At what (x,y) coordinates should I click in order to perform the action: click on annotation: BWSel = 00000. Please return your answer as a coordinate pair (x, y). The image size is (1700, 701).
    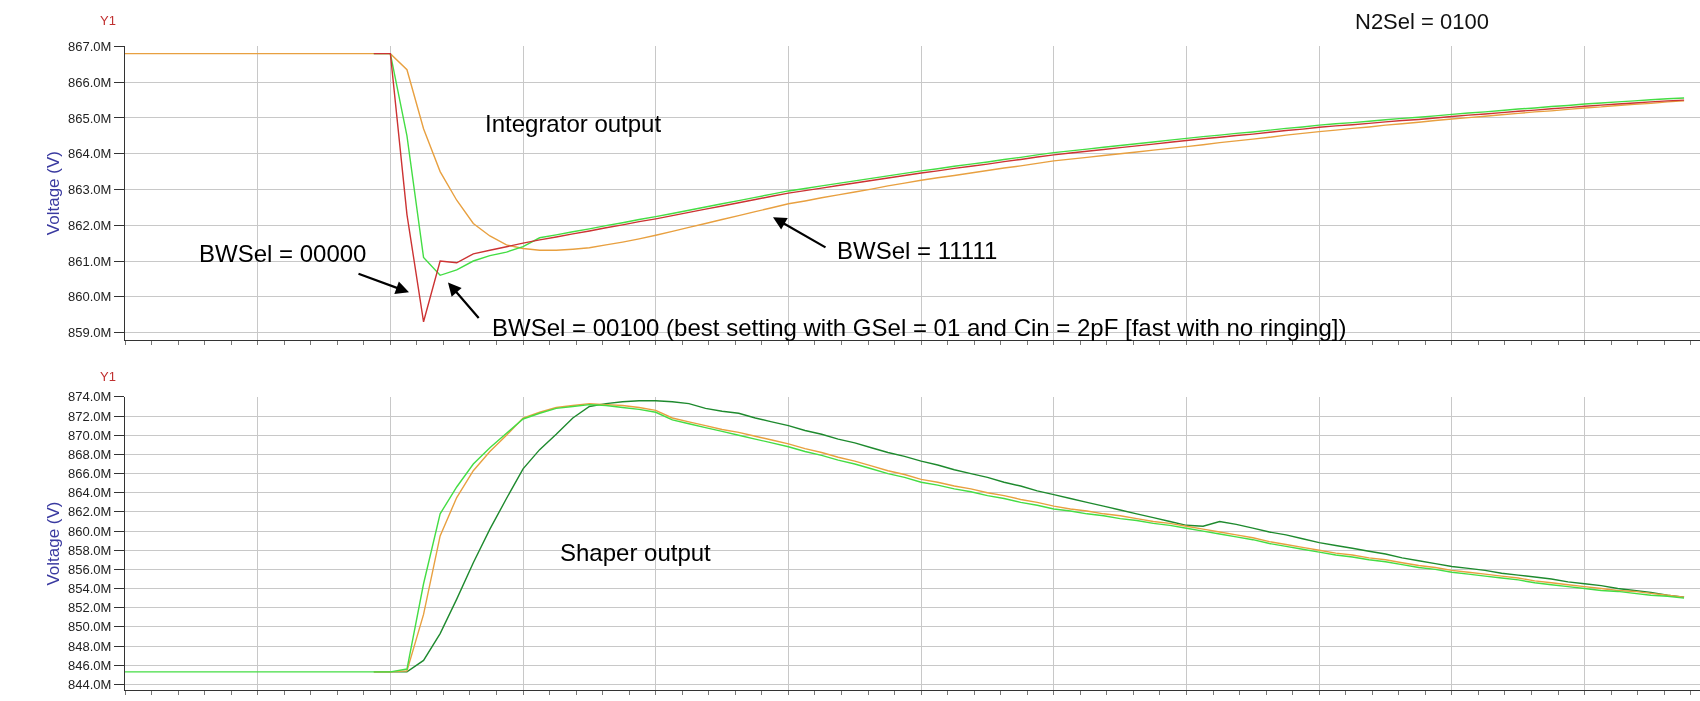
    Looking at the image, I should click on (283, 253).